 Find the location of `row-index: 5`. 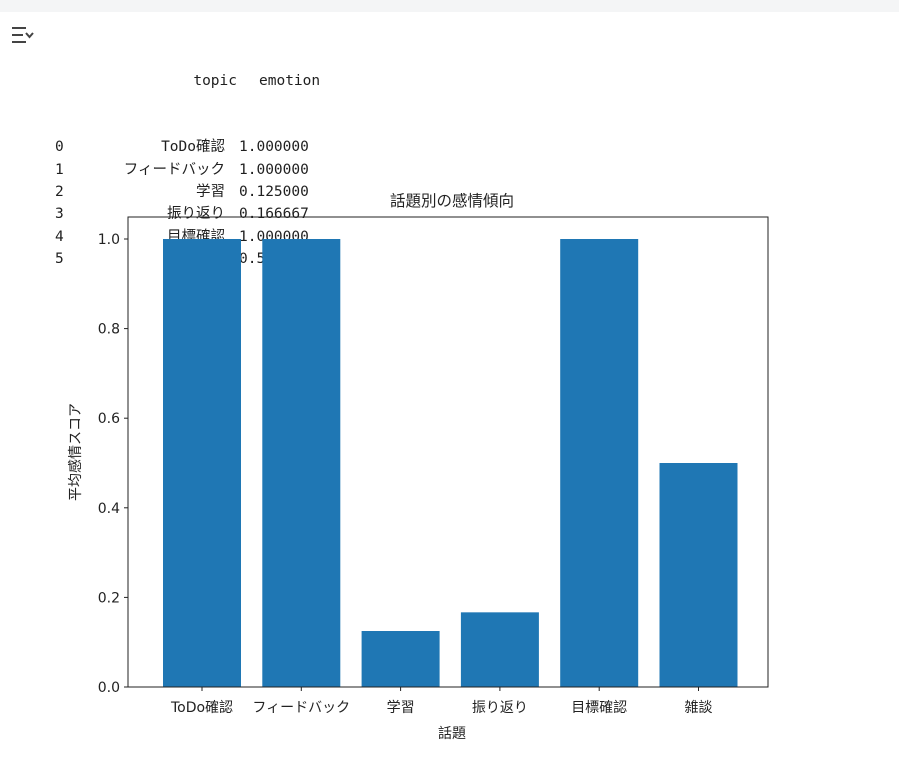

row-index: 5 is located at coordinates (59, 258).